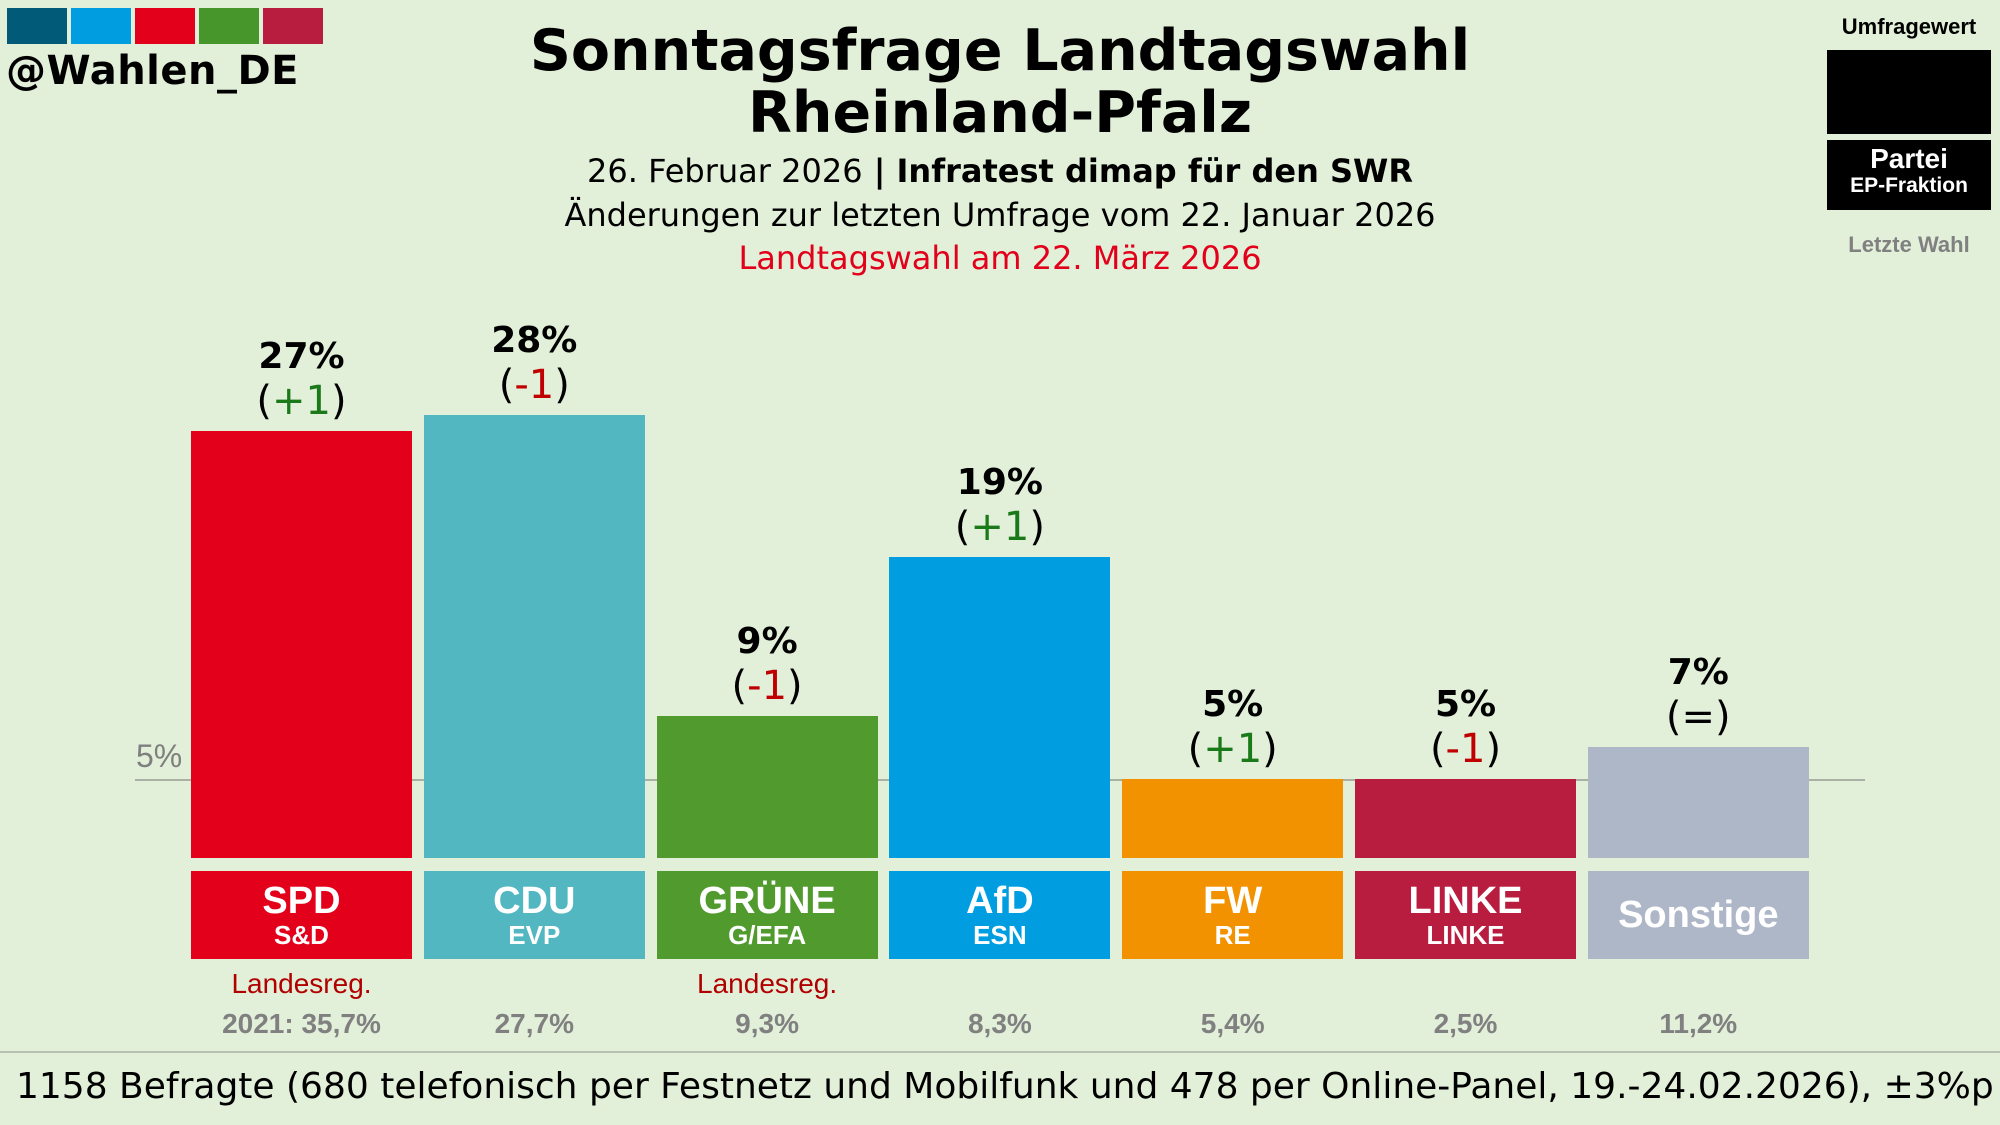 The image size is (2000, 1125). What do you see at coordinates (999, 483) in the screenshot?
I see `percent-label: 19%` at bounding box center [999, 483].